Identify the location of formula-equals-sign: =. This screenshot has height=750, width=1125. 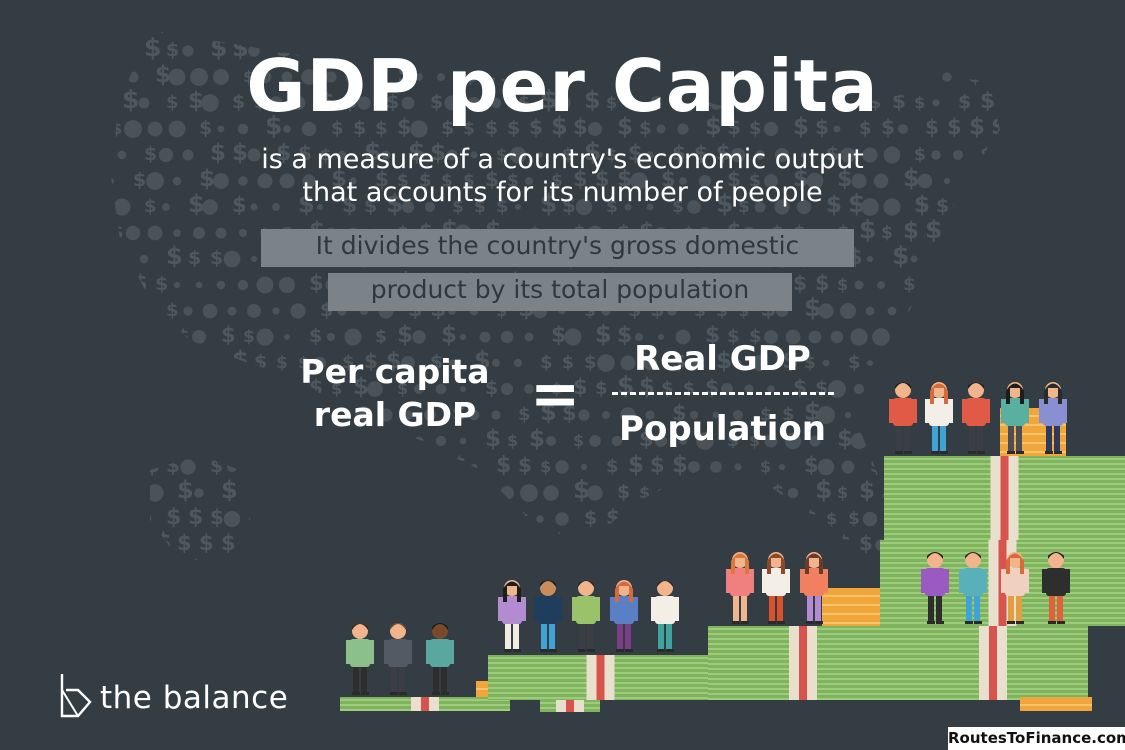
(555, 394).